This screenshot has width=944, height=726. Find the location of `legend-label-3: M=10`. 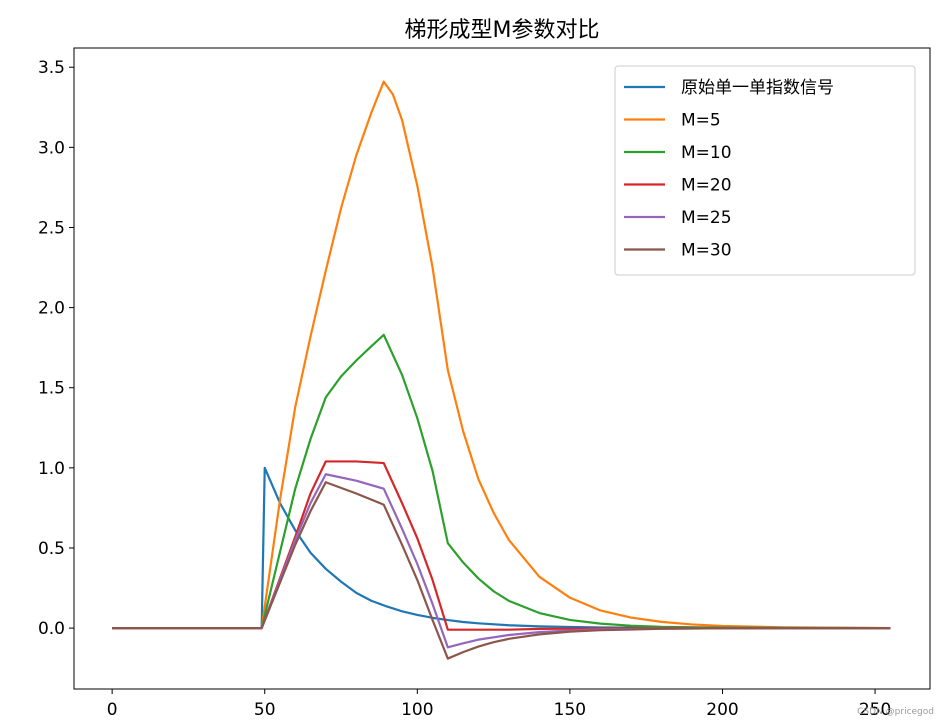

legend-label-3: M=10 is located at coordinates (706, 153).